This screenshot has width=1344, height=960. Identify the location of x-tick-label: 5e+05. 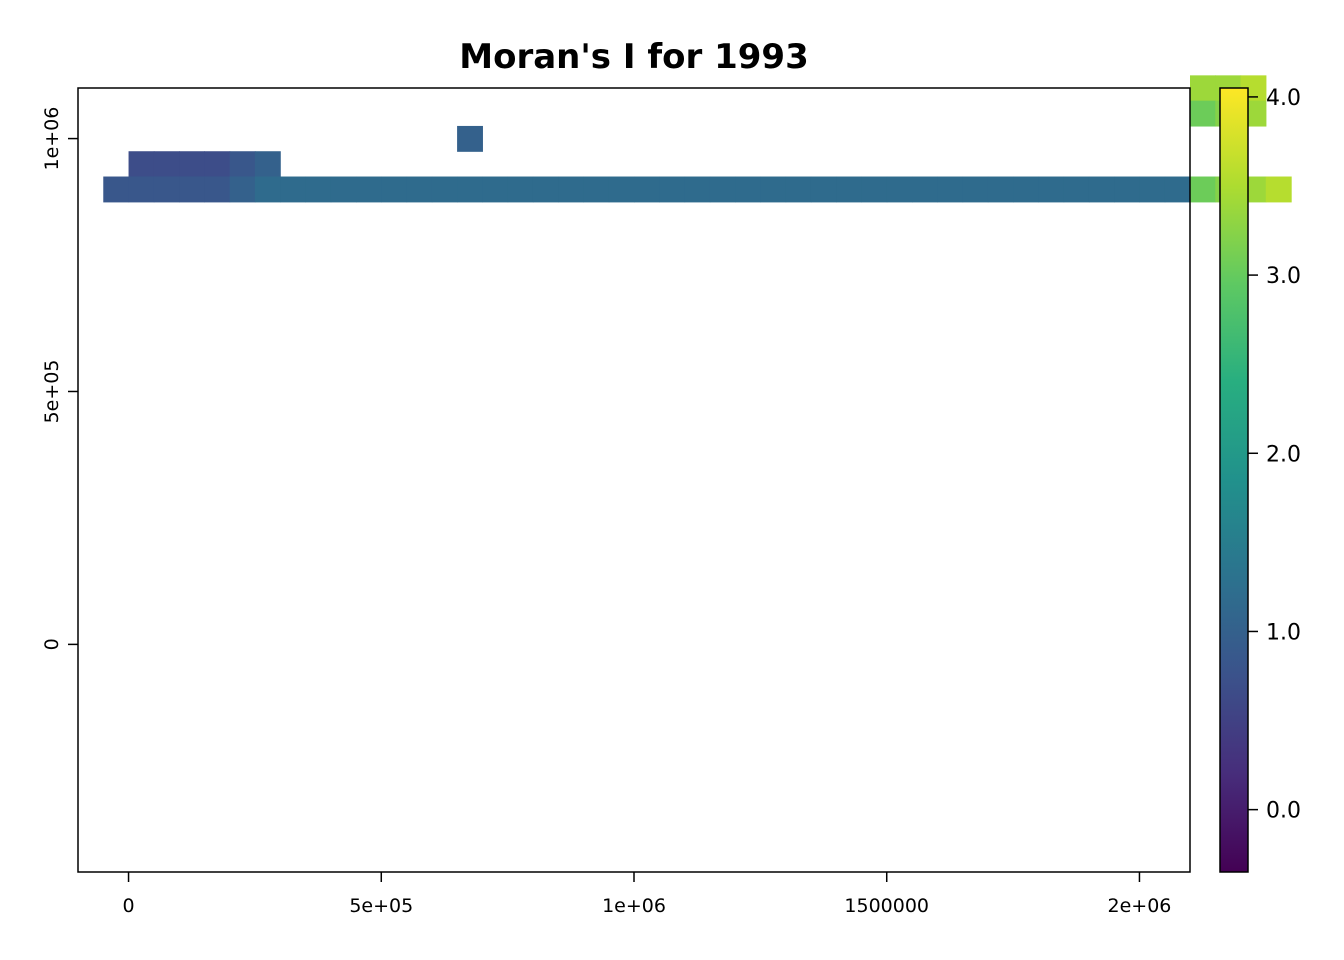
(381, 906).